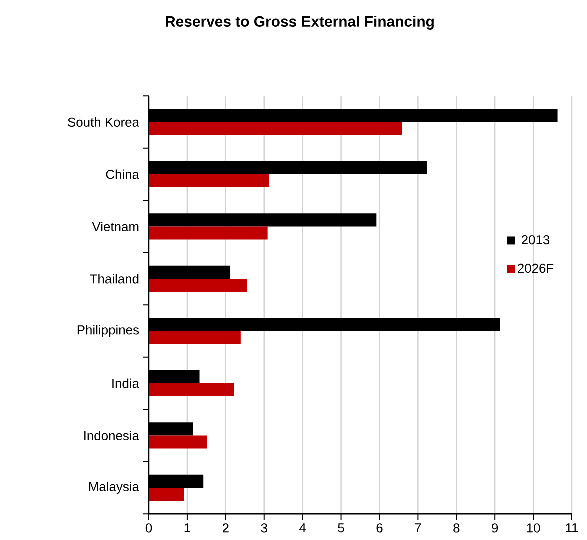 This screenshot has width=587, height=540. Describe the element at coordinates (457, 528) in the screenshot. I see `x-tick-label: 8` at that location.